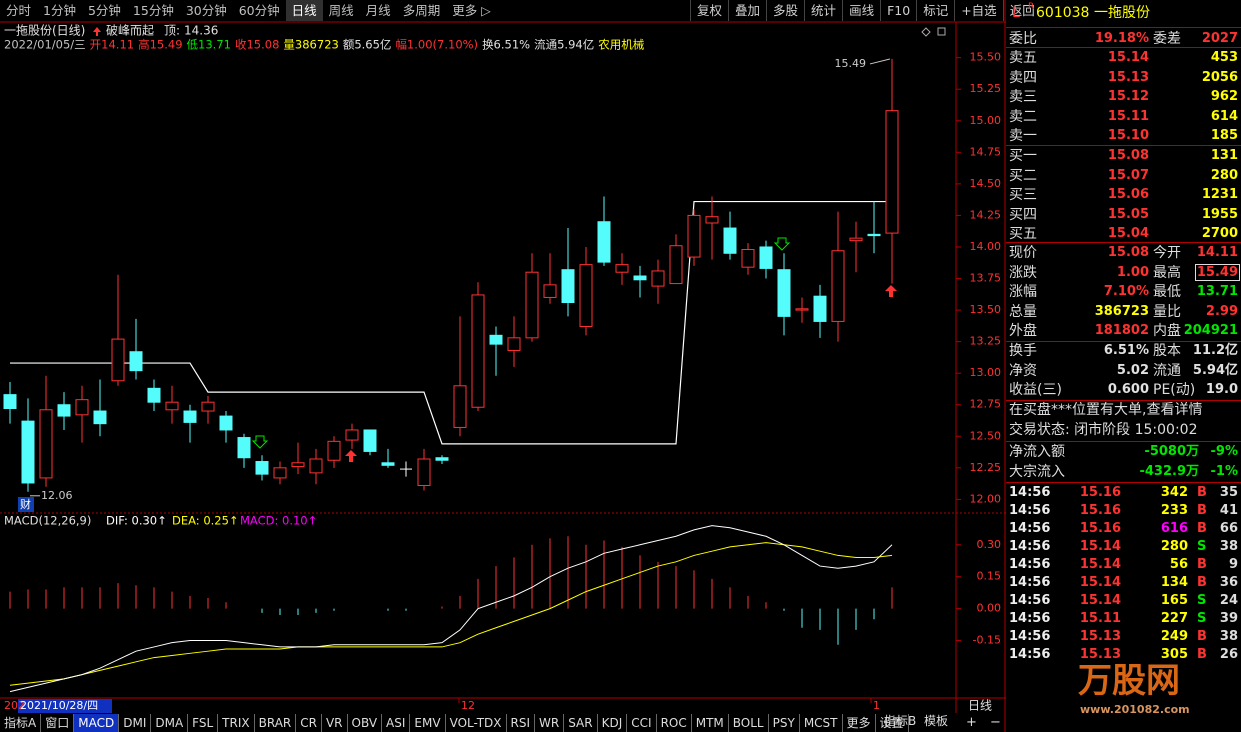 This screenshot has width=1241, height=732. I want to click on indicator-tab: DMI, so click(135, 723).